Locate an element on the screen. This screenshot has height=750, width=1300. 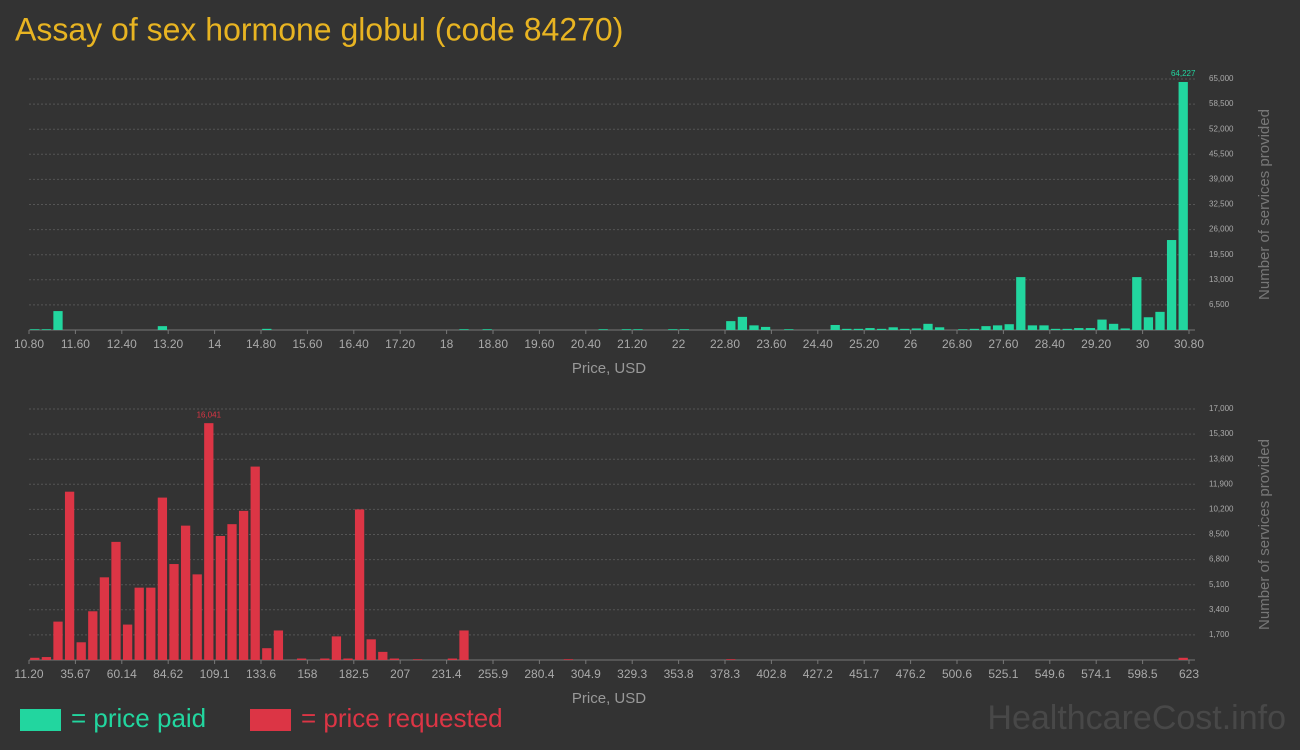
x-tick-label: 574.1 is located at coordinates (1096, 674).